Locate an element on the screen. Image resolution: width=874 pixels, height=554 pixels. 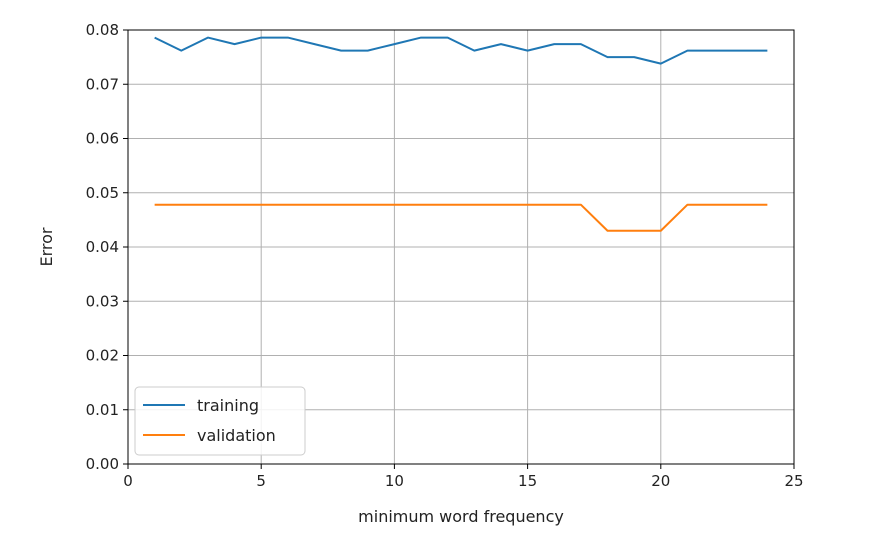
series-line-validation is located at coordinates (461, 217).